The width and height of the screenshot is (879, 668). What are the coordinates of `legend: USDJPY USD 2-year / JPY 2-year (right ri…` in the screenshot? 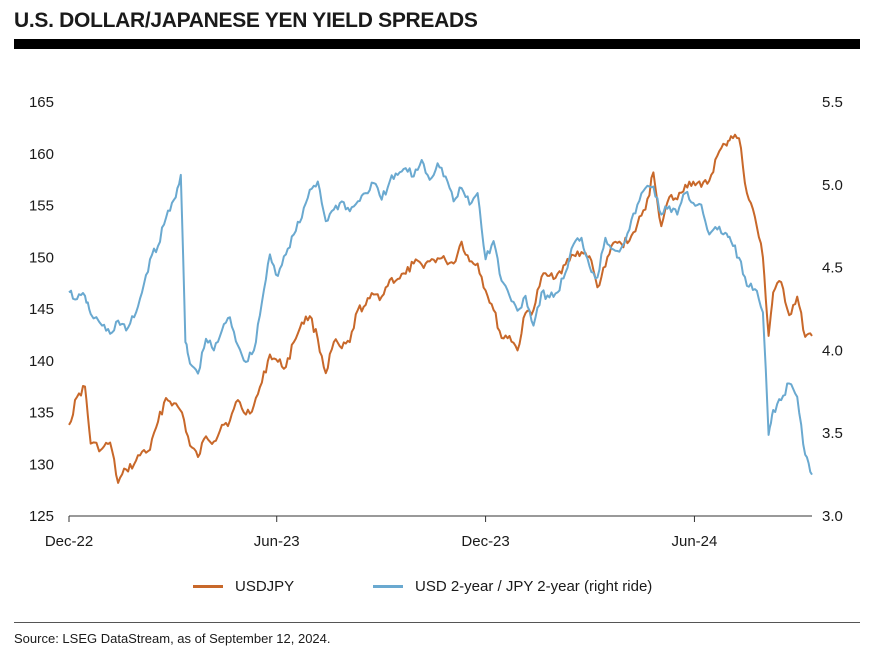 It's located at (439, 588).